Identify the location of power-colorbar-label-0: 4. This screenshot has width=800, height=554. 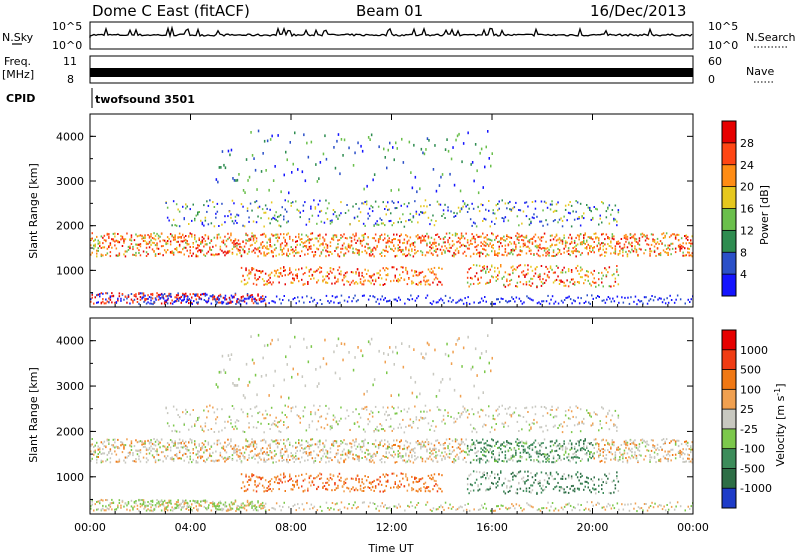
(743, 274).